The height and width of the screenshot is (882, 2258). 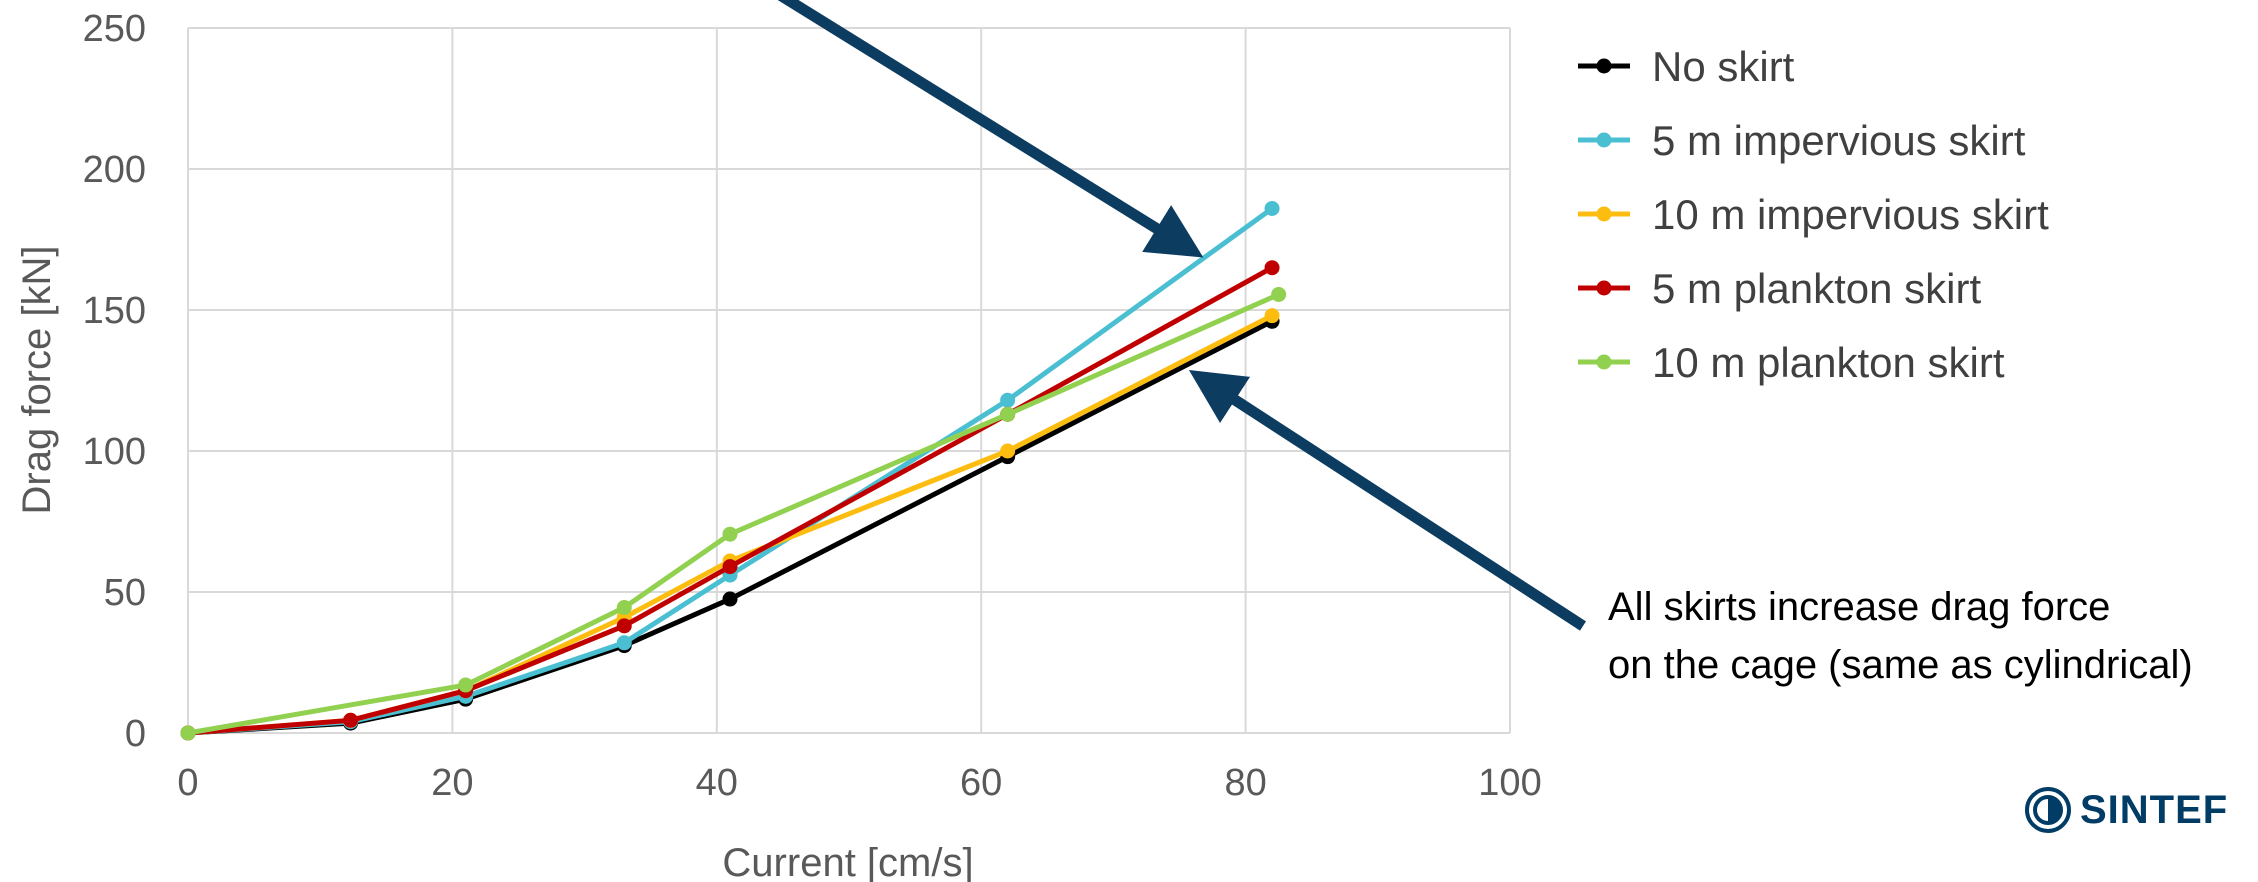 What do you see at coordinates (1245, 783) in the screenshot?
I see `x-tick-label: 80` at bounding box center [1245, 783].